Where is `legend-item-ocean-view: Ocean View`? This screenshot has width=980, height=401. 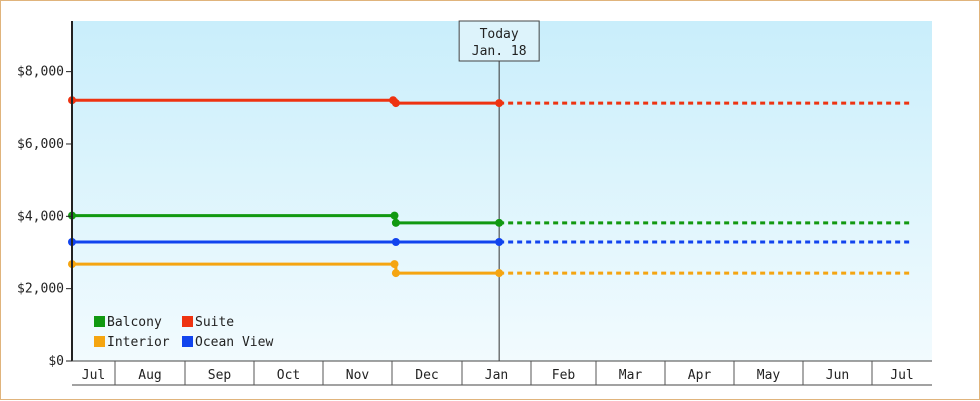 legend-item-ocean-view: Ocean View is located at coordinates (227, 342).